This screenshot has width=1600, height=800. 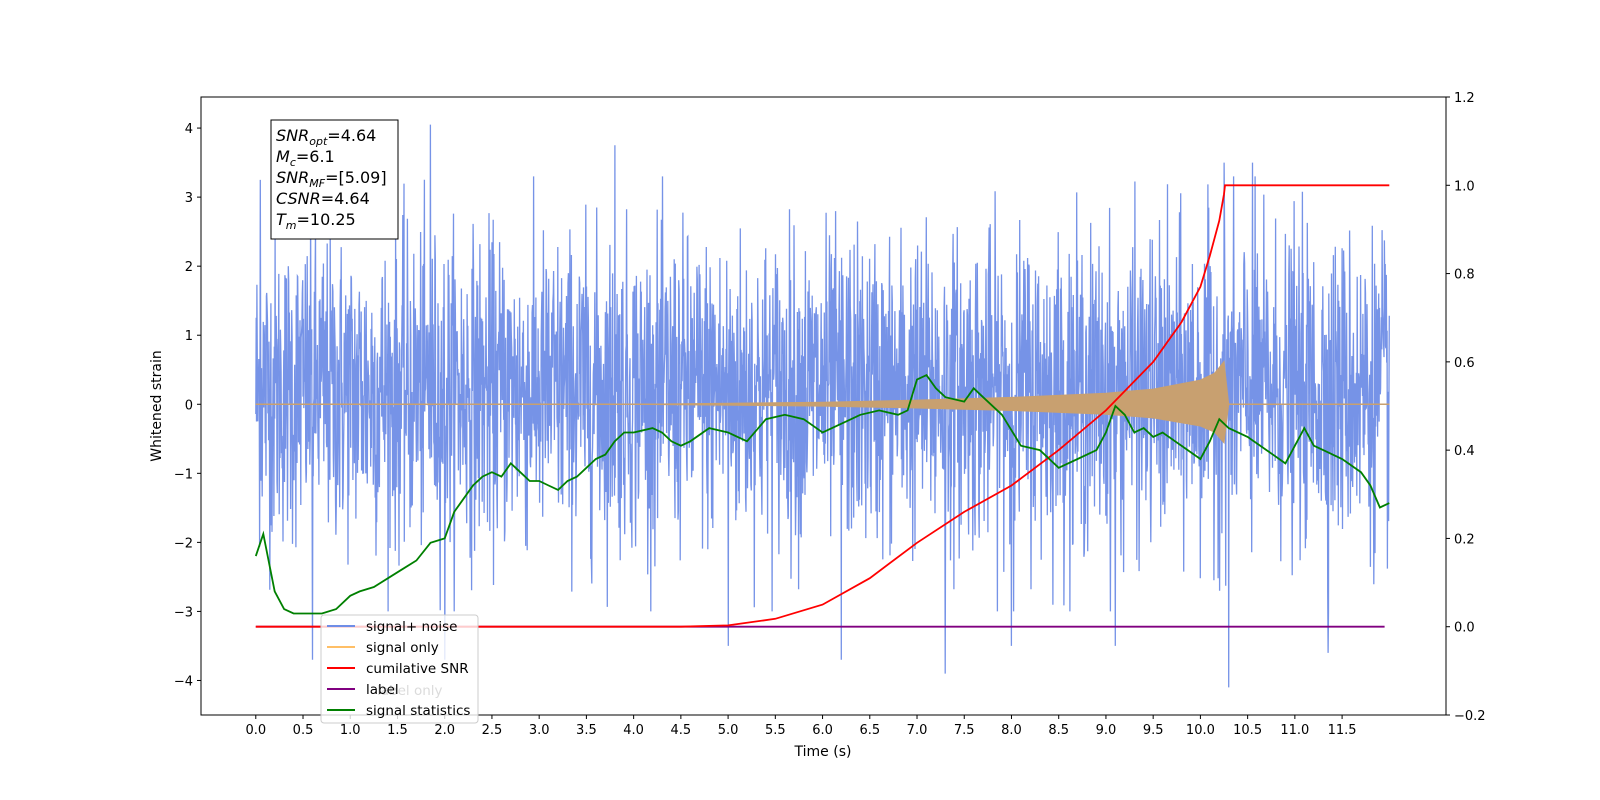 I want to click on x-tick-label: 2.0, so click(x=444, y=730).